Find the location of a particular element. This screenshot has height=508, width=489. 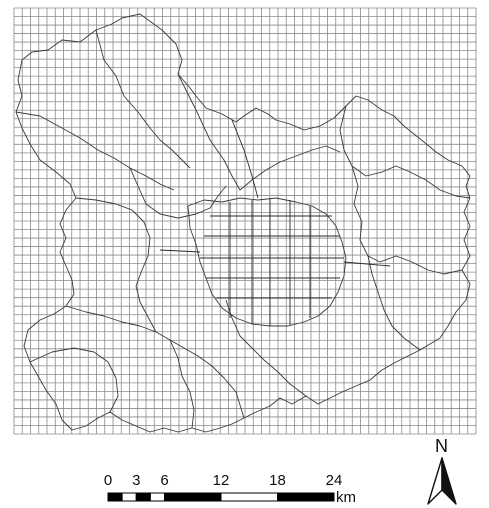

scale-tick-label: 0 is located at coordinates (108, 480).